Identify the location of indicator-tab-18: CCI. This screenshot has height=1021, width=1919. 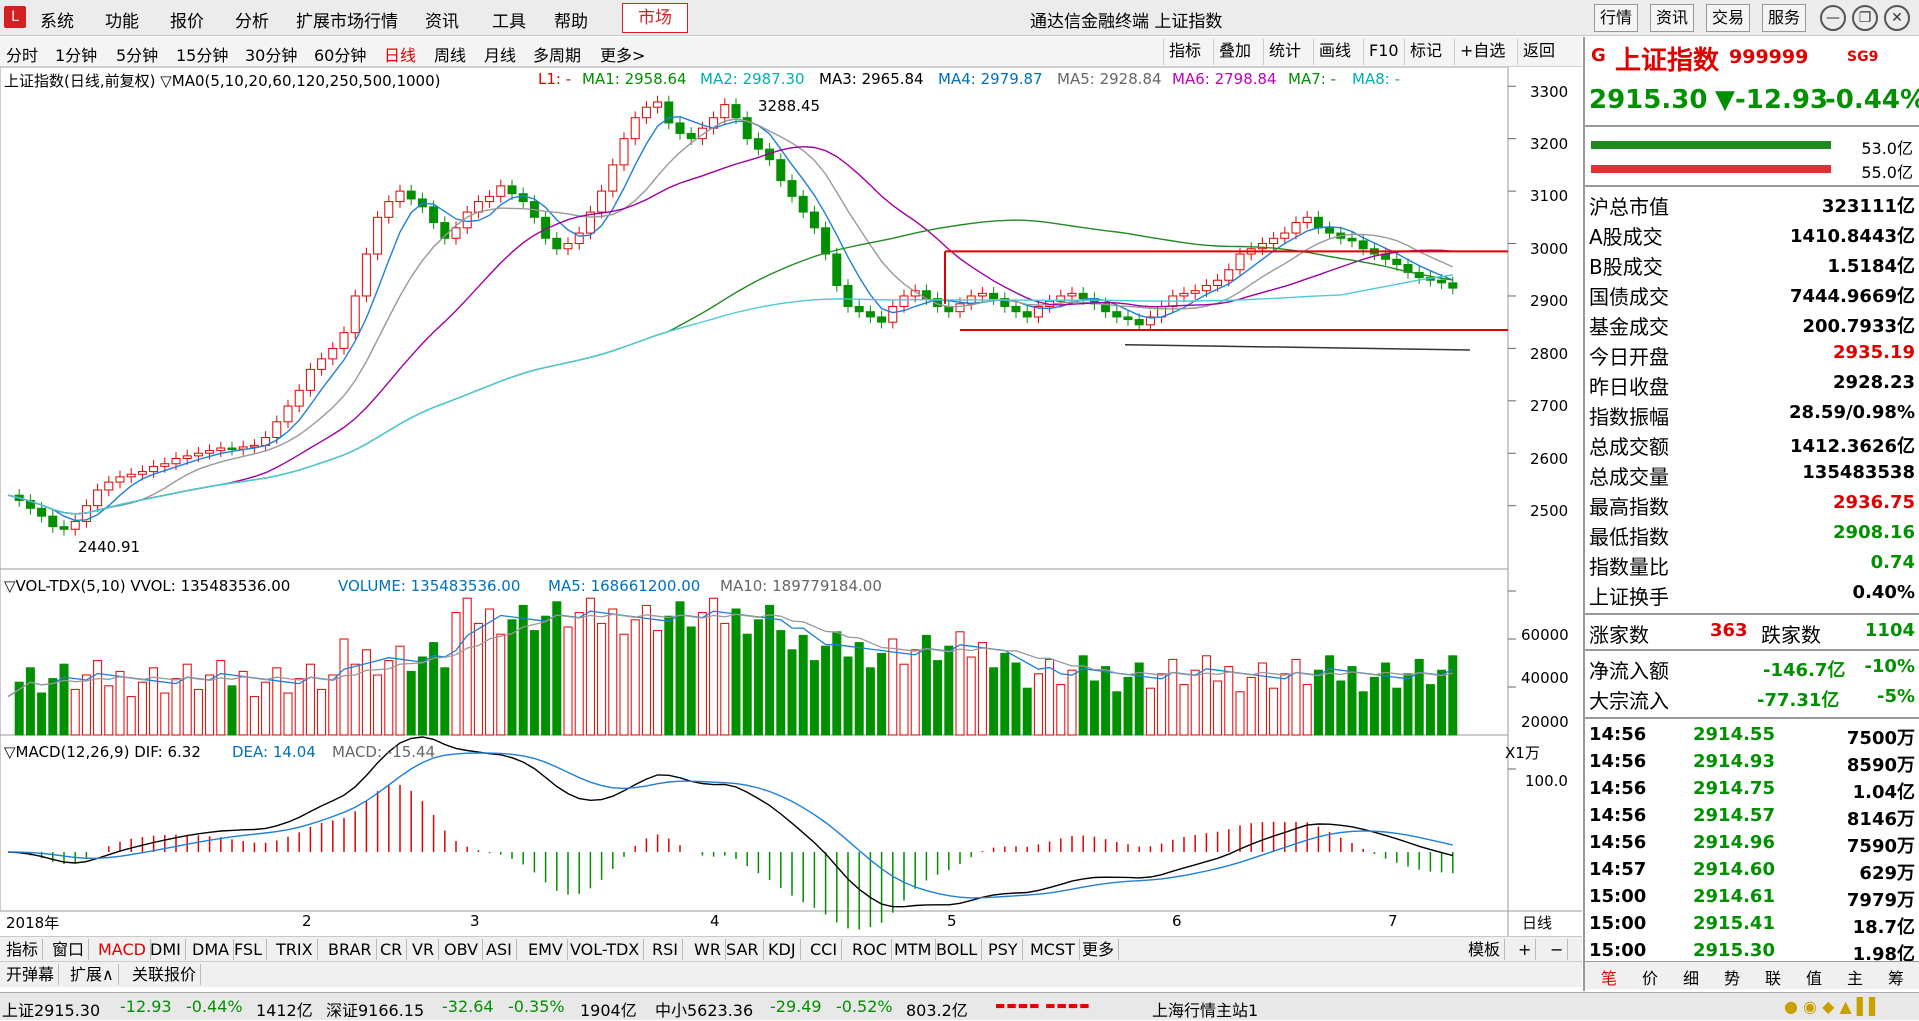
(824, 949).